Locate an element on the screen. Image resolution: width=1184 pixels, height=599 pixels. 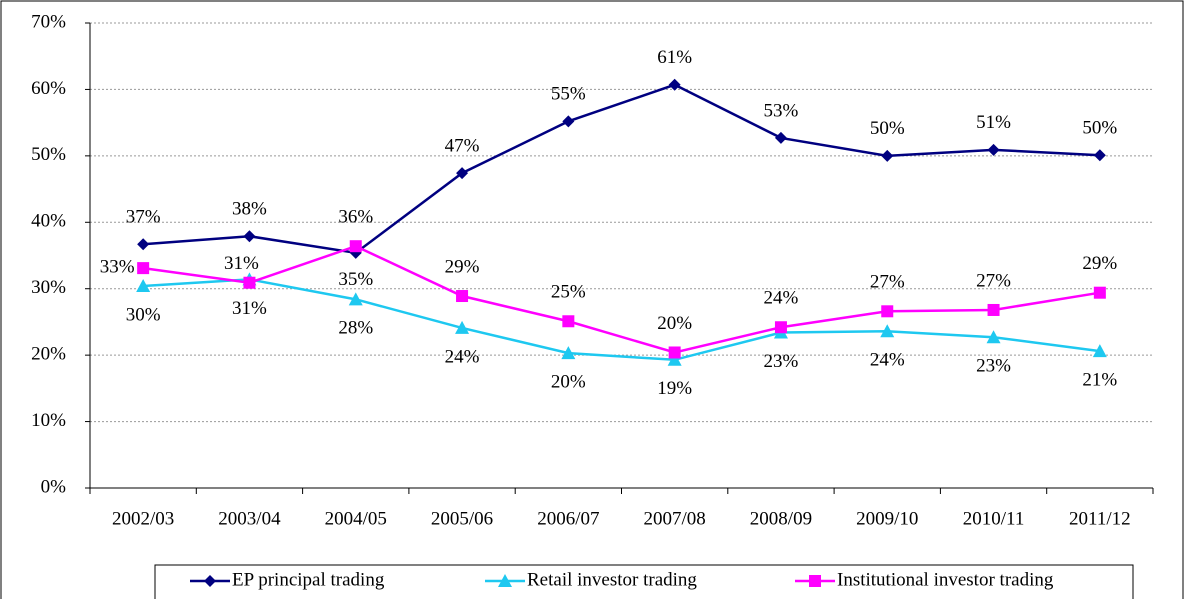
data-label: 25% is located at coordinates (568, 292).